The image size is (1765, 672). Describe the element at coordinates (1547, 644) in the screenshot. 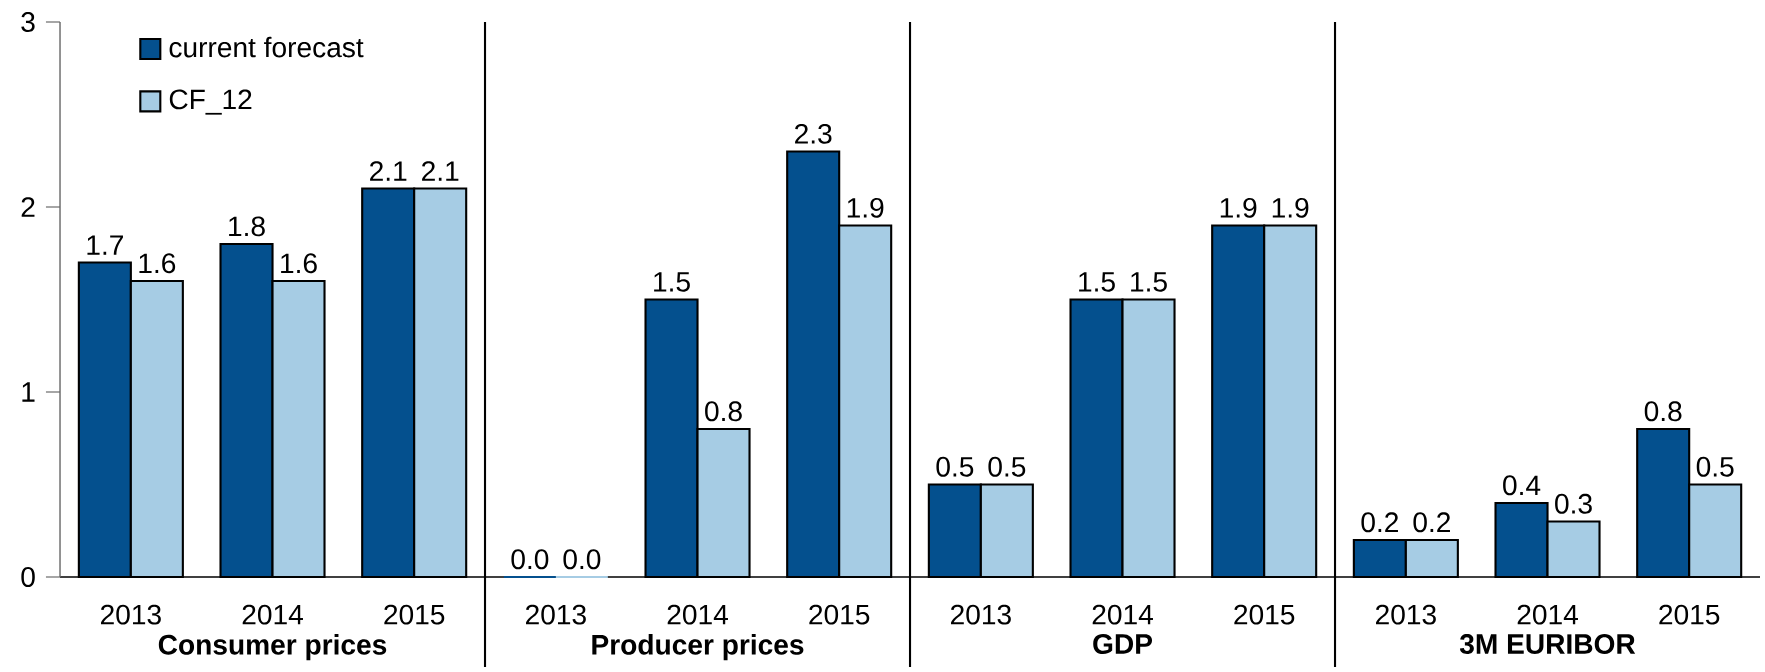

I see `text: 3M EURIBOR` at that location.